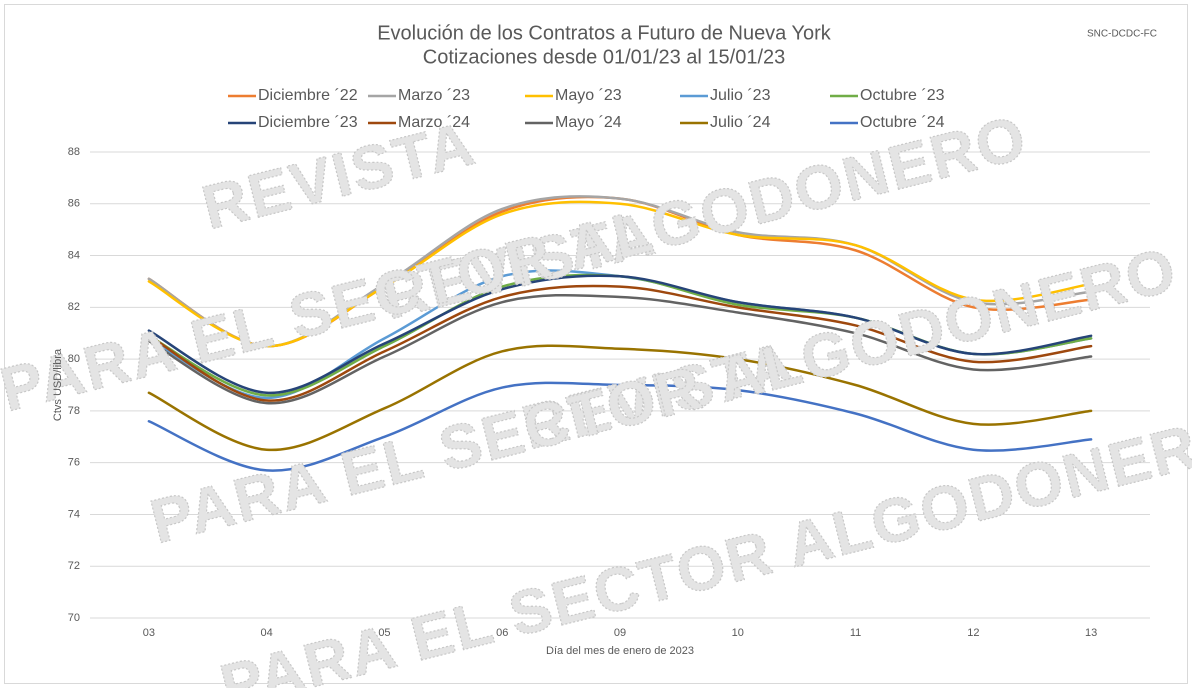 The image size is (1192, 688). What do you see at coordinates (74, 152) in the screenshot?
I see `y-tick-label: 88` at bounding box center [74, 152].